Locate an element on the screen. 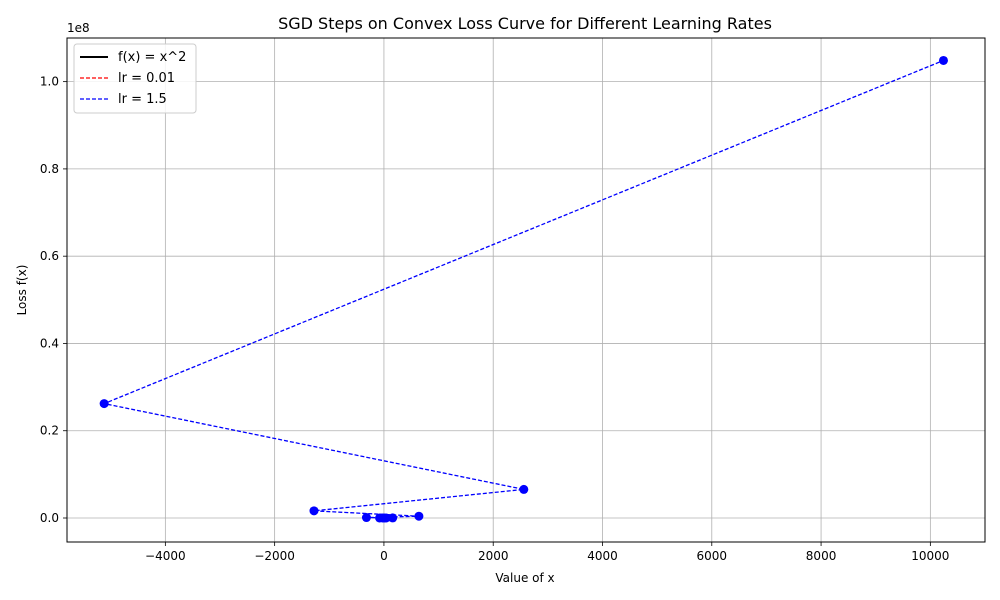 This screenshot has width=1000, height=600. y-tick-label: 0.8 is located at coordinates (49, 169).